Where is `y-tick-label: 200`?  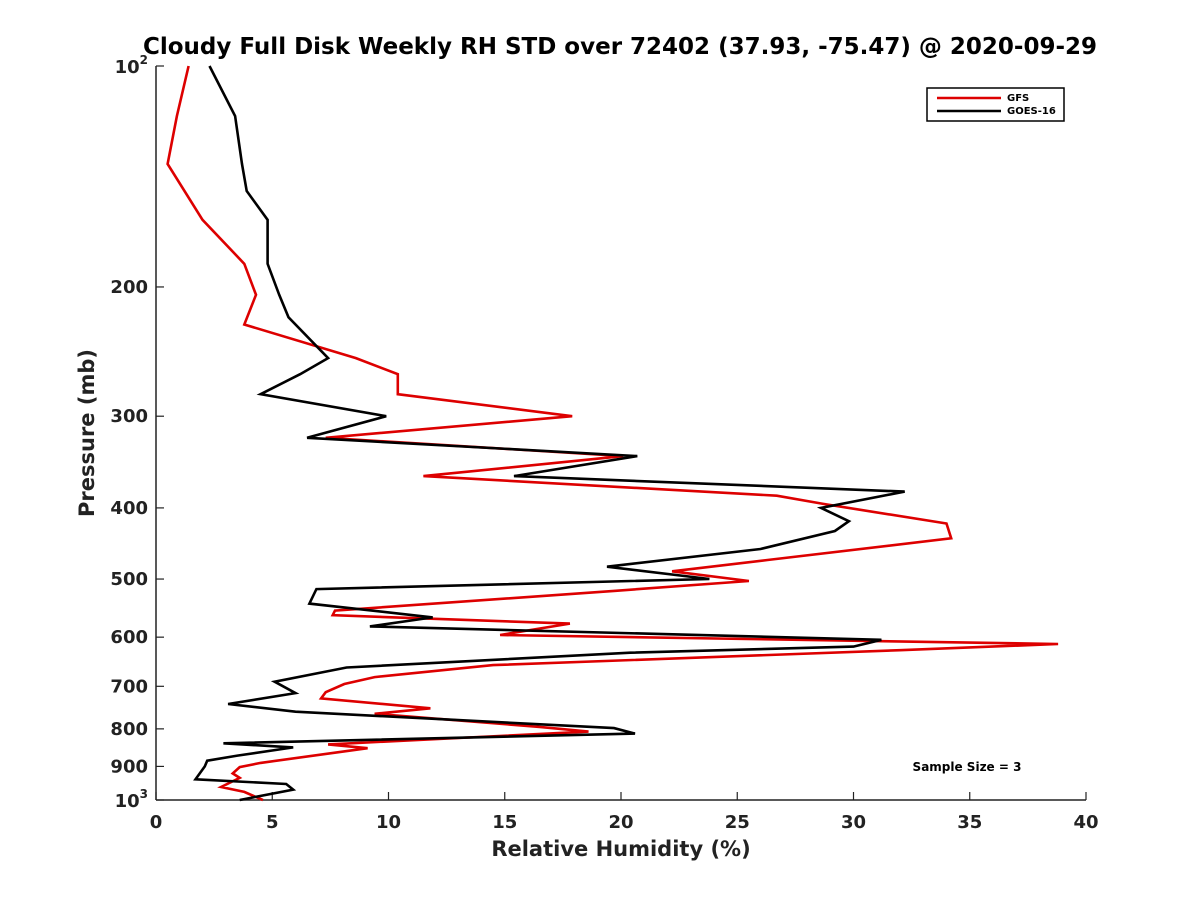
y-tick-label: 200 is located at coordinates (129, 287).